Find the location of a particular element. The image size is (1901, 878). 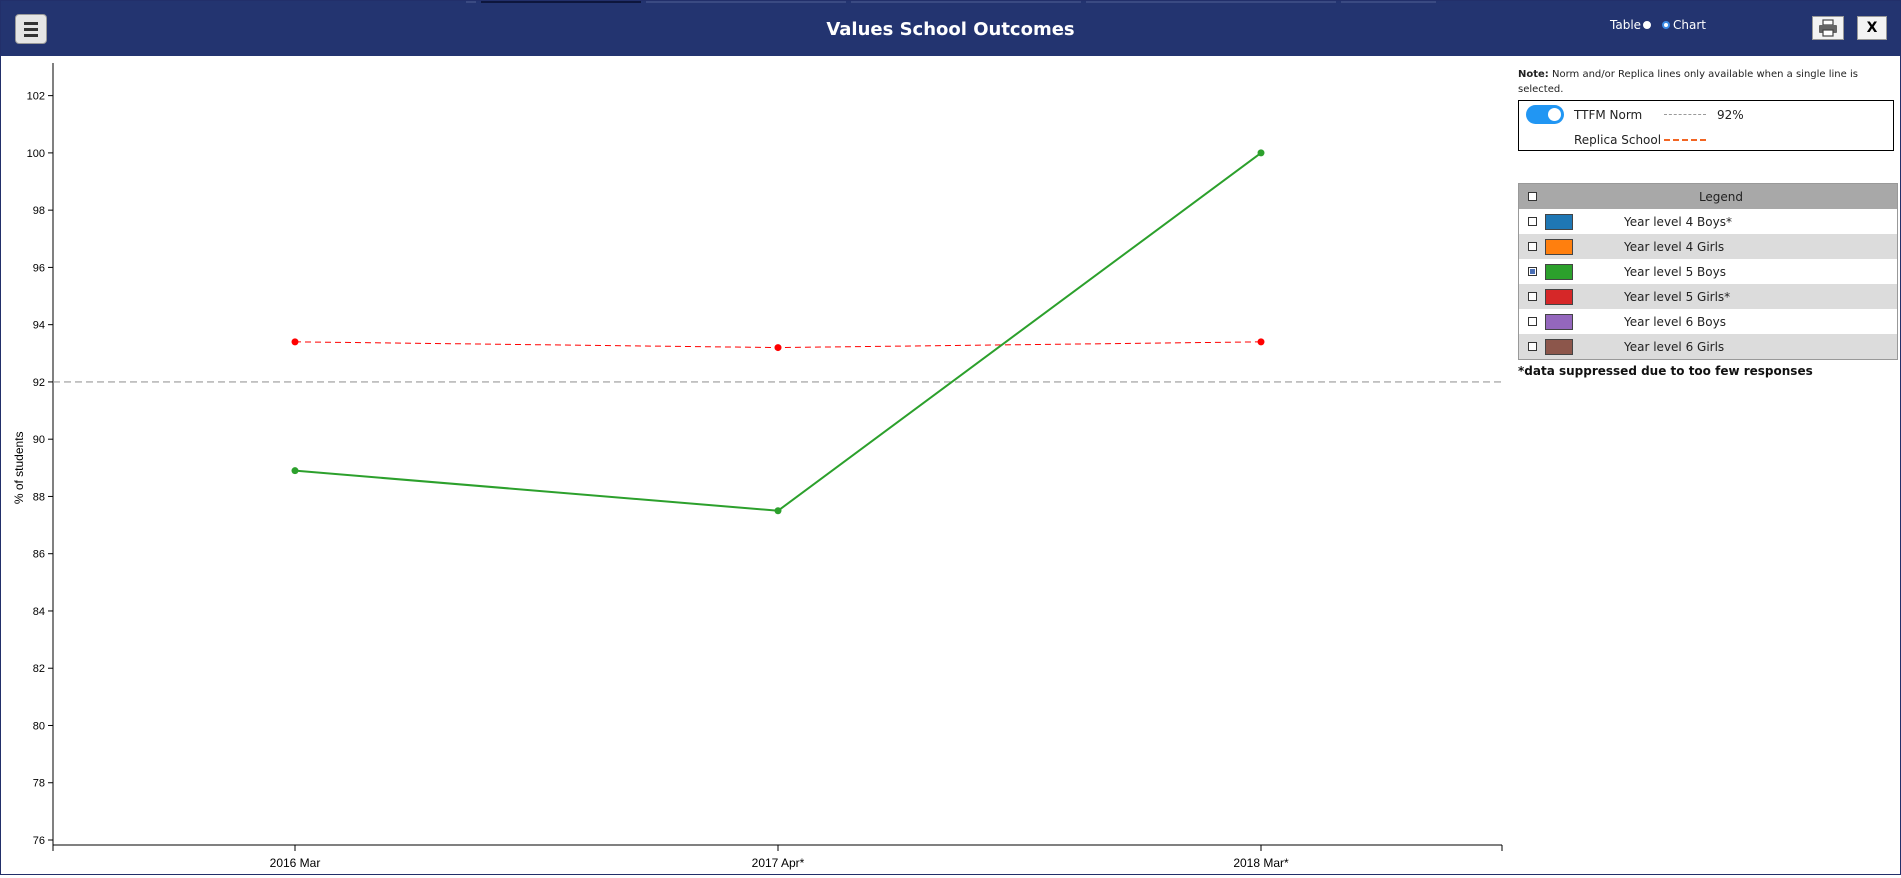

legend-label: Year level 5 Boys is located at coordinates (1675, 271).